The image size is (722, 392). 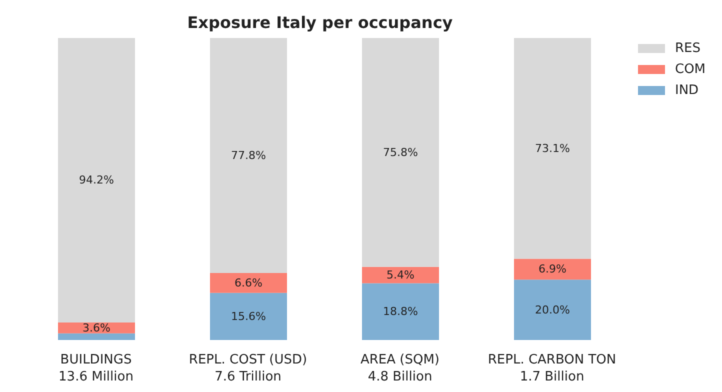 What do you see at coordinates (400, 368) in the screenshot?
I see `x-tick-label: AREA (SQM) 4.8 Billion` at bounding box center [400, 368].